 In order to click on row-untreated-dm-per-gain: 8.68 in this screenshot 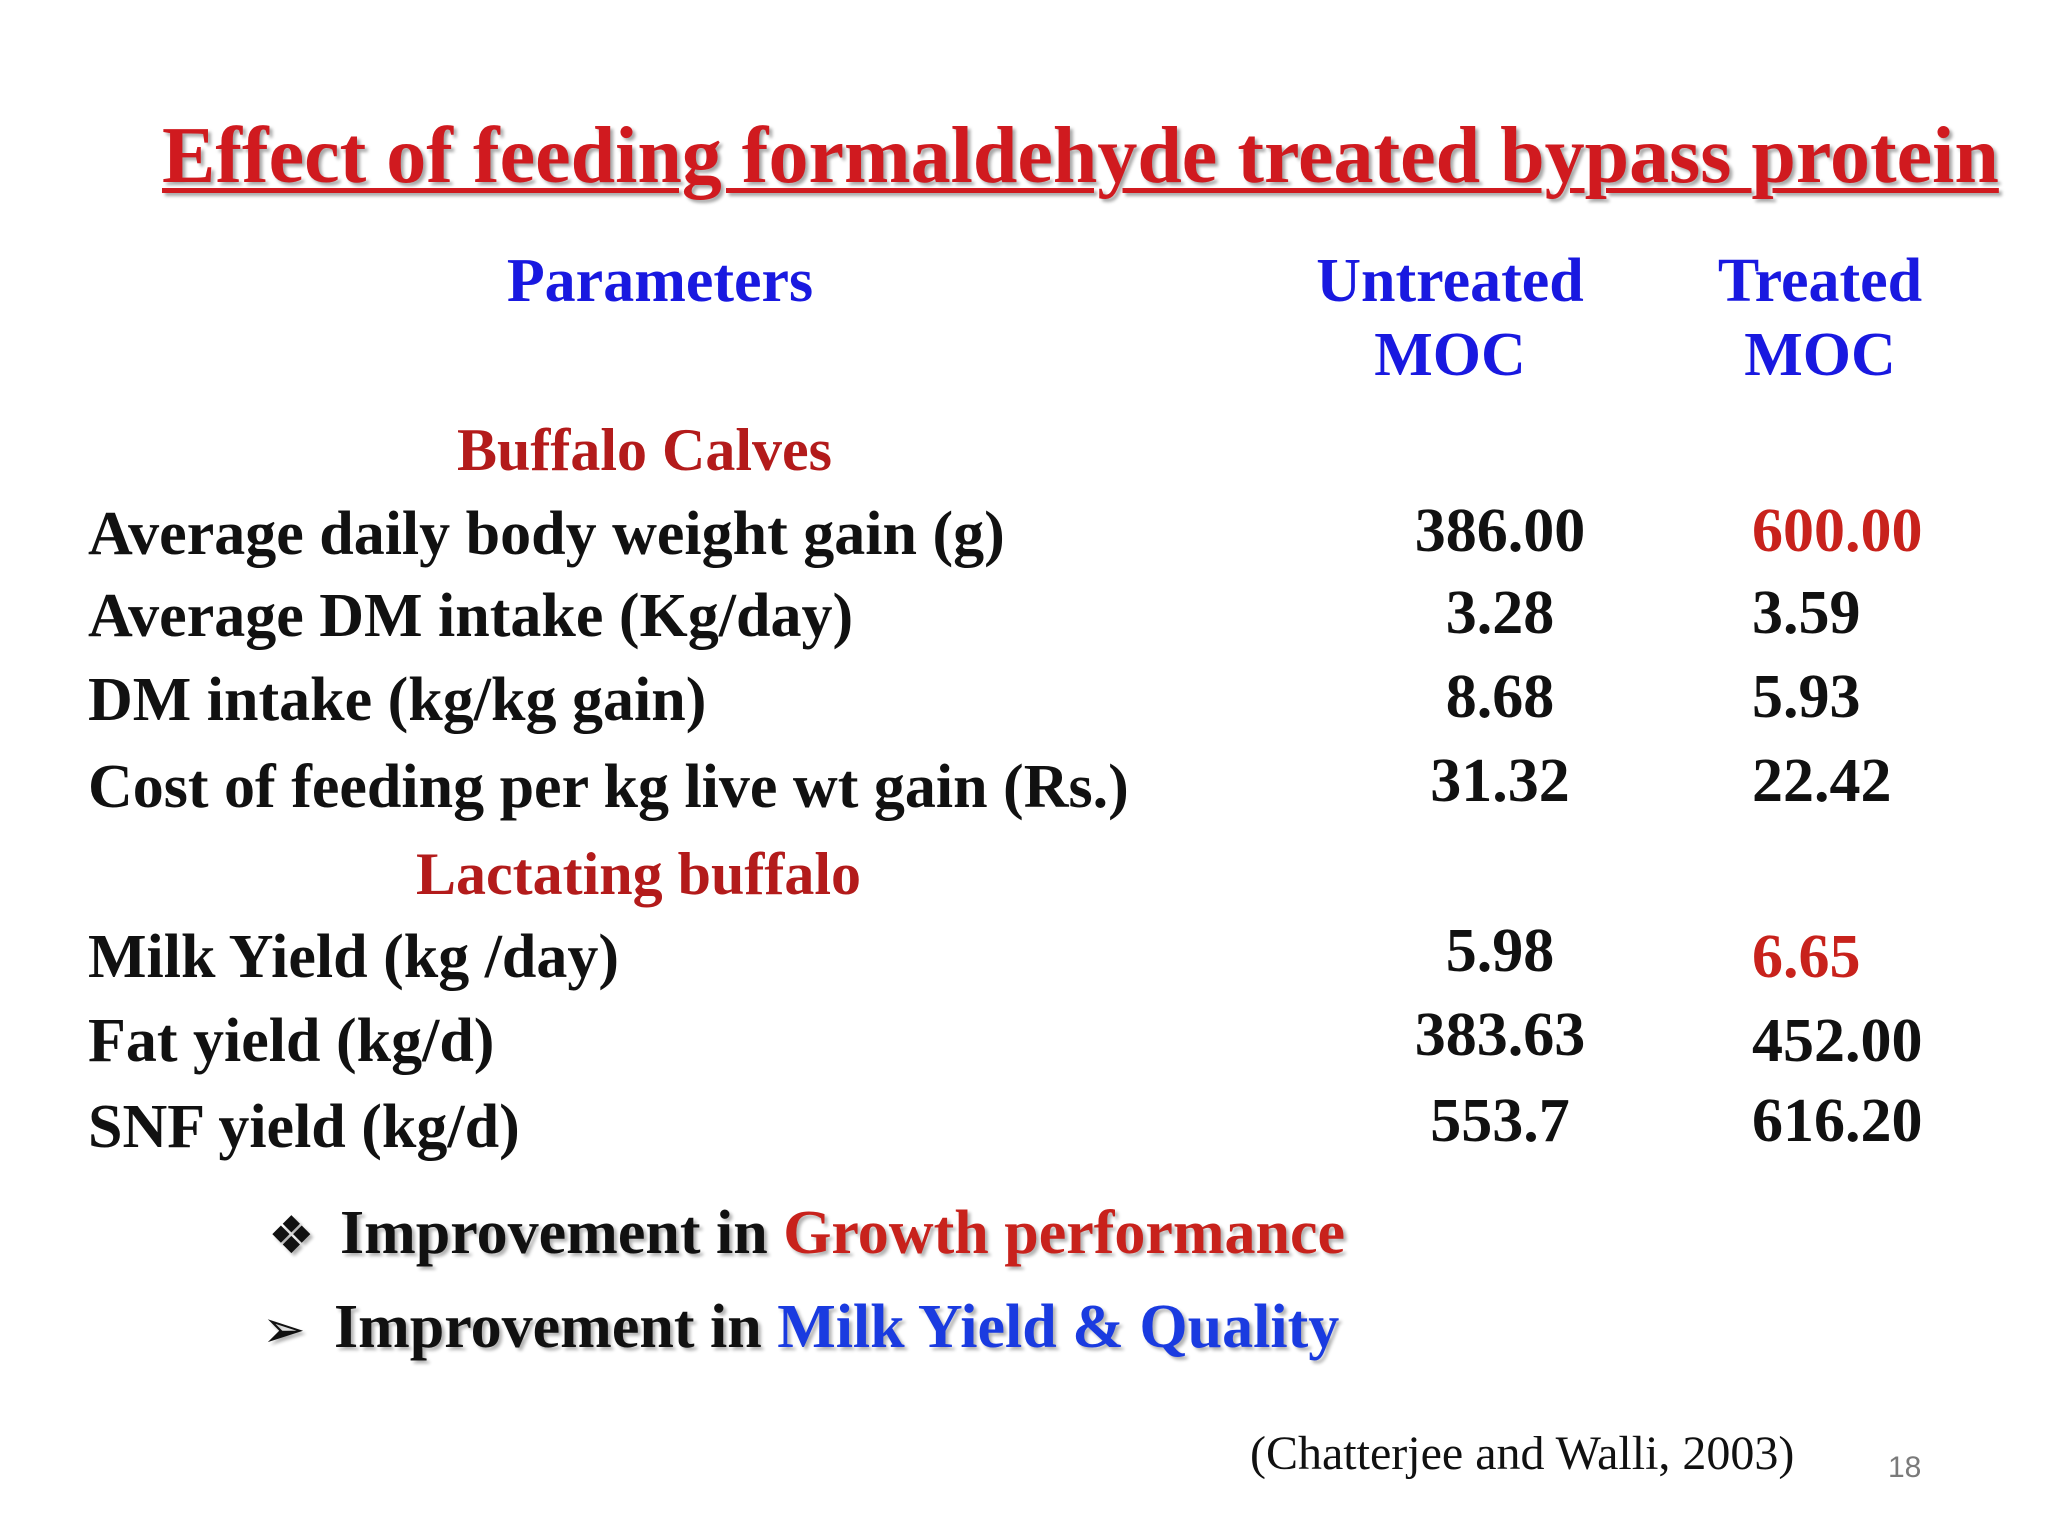, I will do `click(1500, 697)`.